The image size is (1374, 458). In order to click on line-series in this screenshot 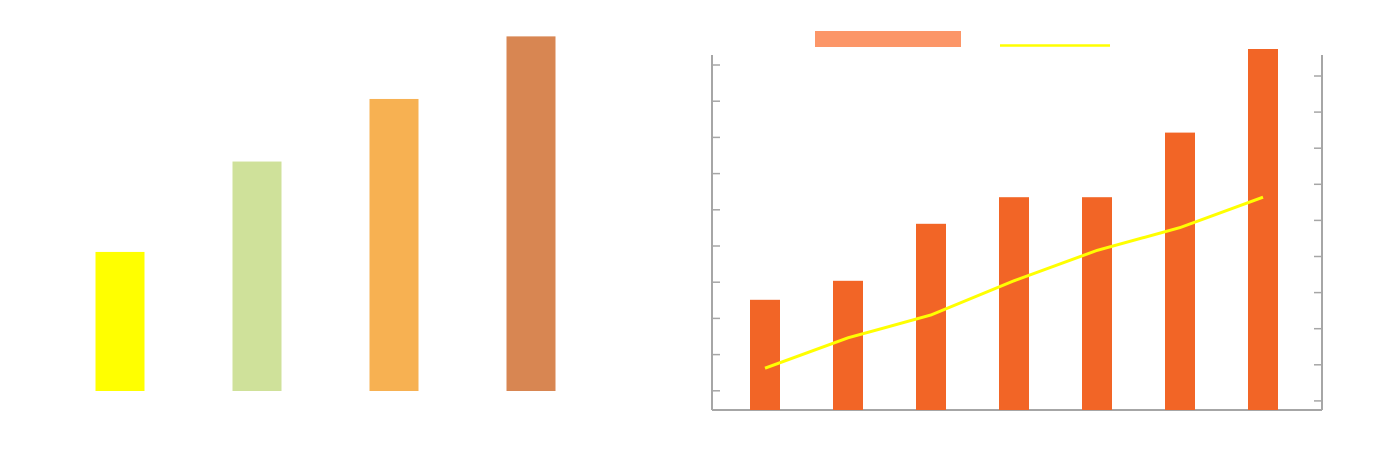, I will do `click(1014, 282)`.